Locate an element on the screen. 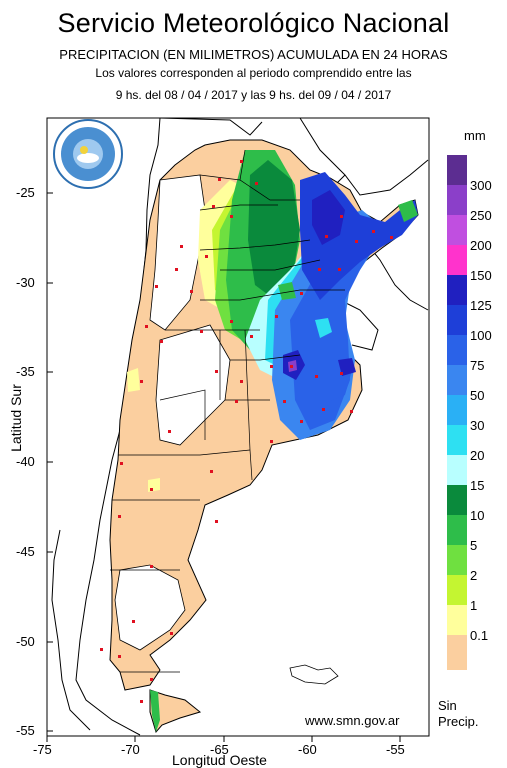 The image size is (507, 768). tierra-del-fuego is located at coordinates (175, 711).